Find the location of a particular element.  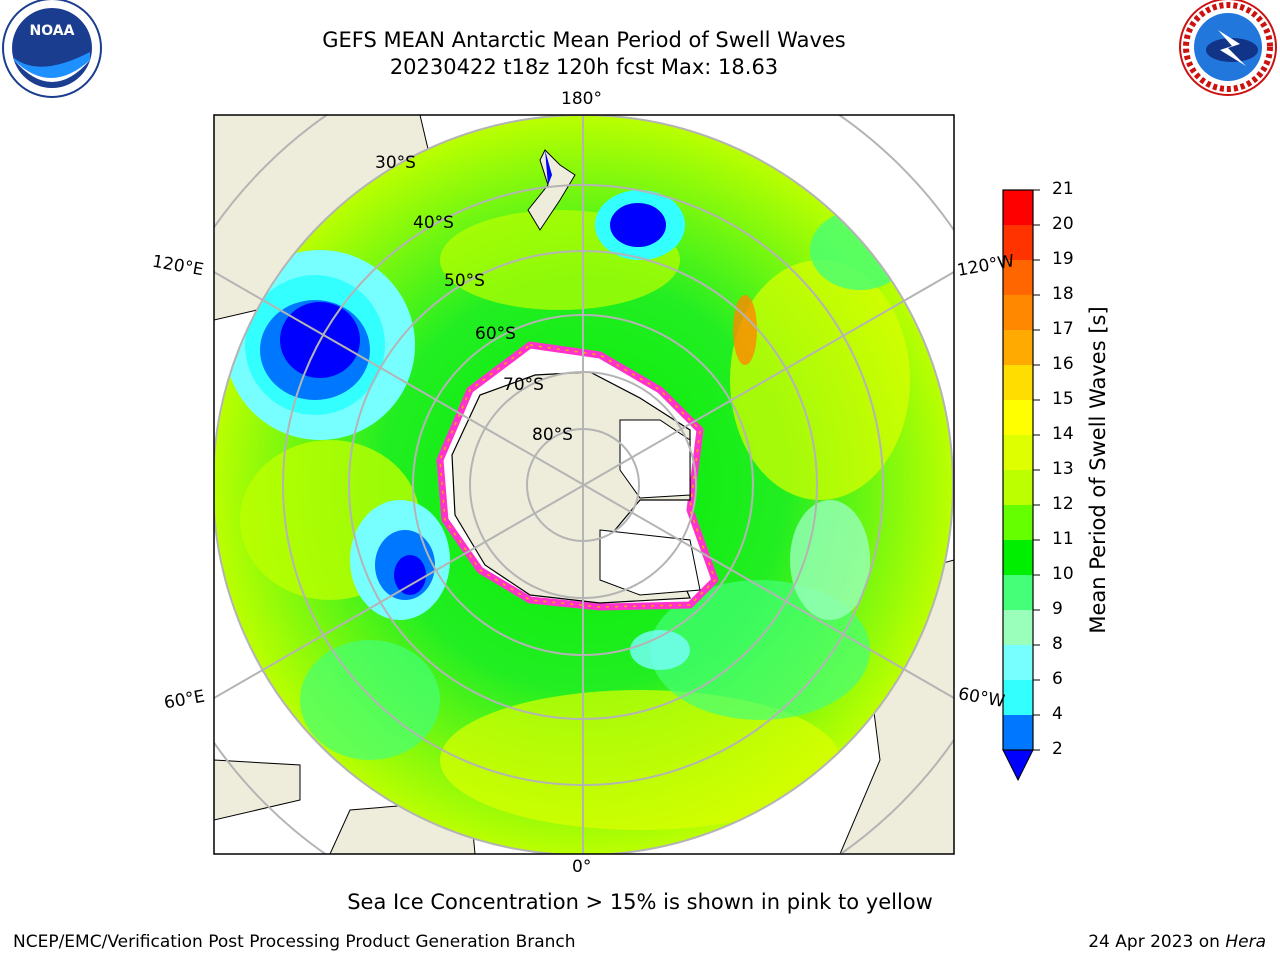

colorbar-tick: 8 is located at coordinates (1057, 644).